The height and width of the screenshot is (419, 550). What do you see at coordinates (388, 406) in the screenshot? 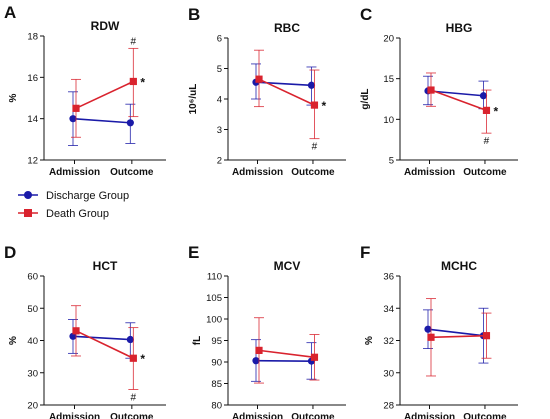
I see `y-tick-label: 28` at bounding box center [388, 406].